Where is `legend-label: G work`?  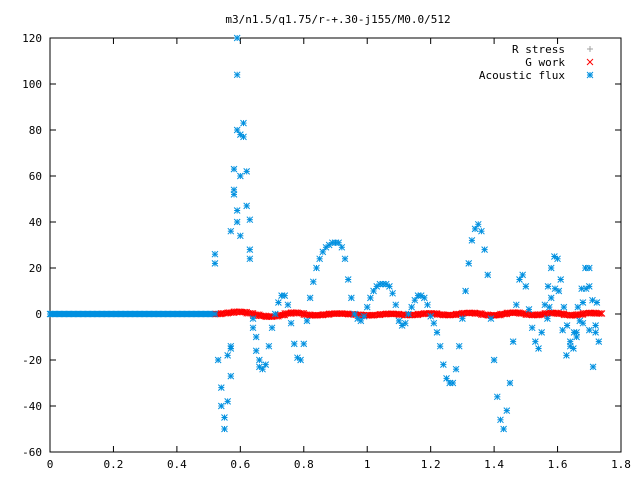 legend-label: G work is located at coordinates (545, 62).